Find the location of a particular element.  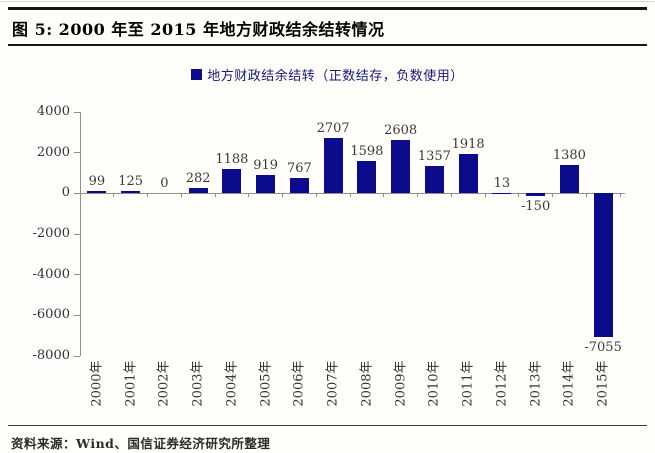

legend-marker-icon is located at coordinates (197, 74).